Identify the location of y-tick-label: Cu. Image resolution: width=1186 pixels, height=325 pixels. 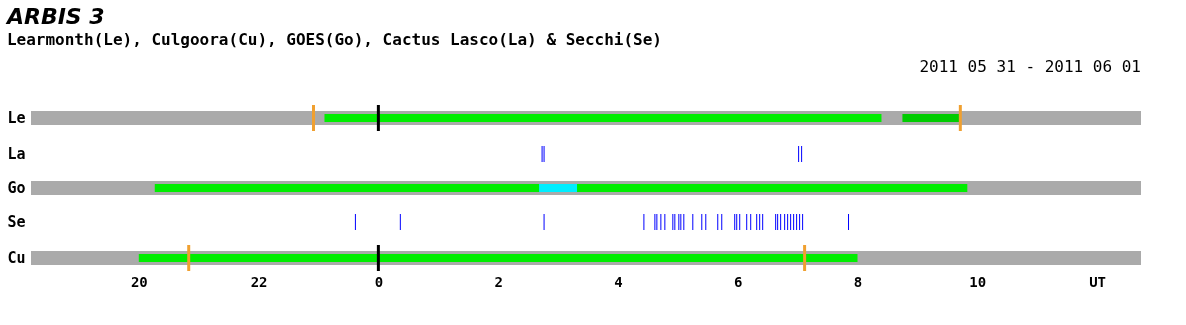
(16, 258).